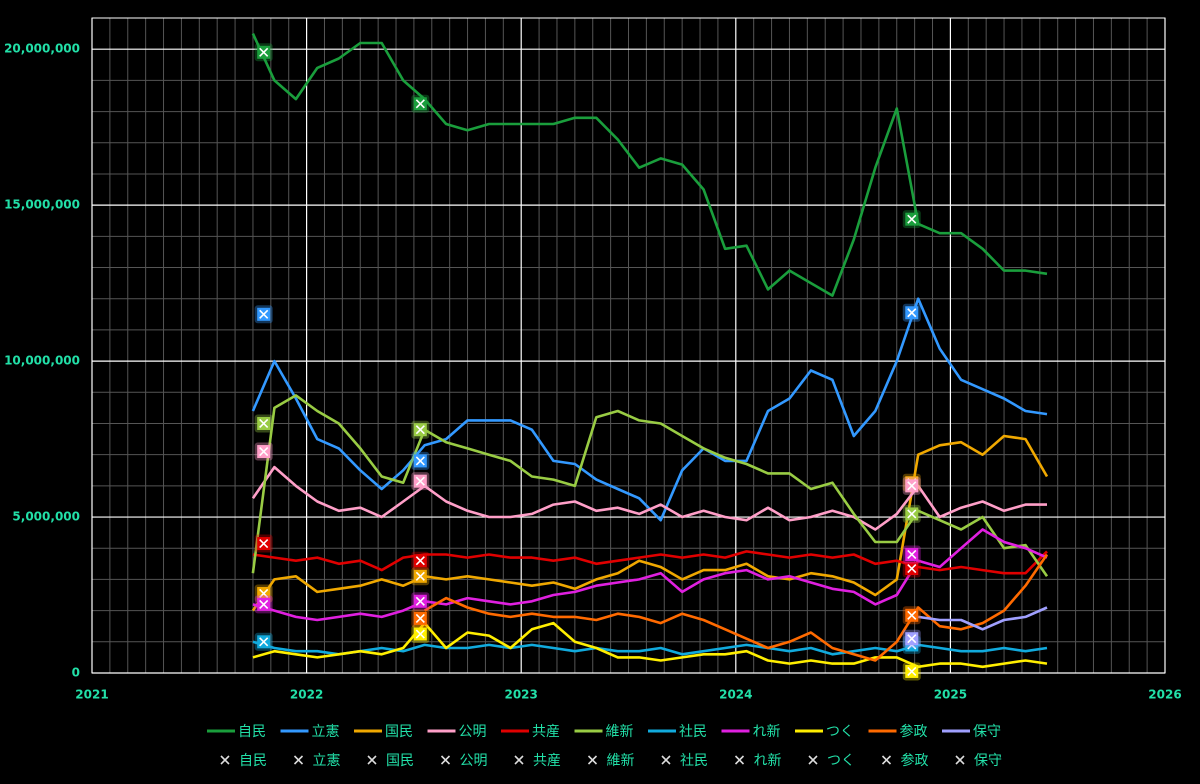 The height and width of the screenshot is (784, 1200). I want to click on x-tick-label: 2021, so click(91, 695).